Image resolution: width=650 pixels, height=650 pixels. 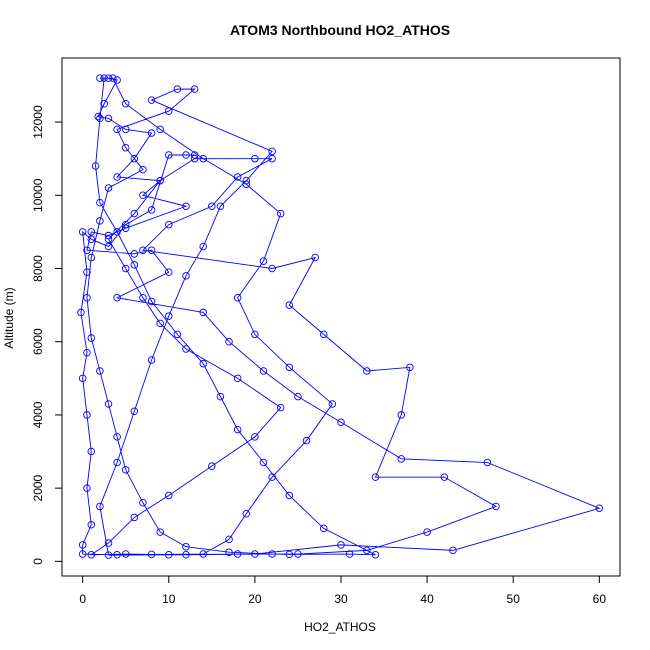 What do you see at coordinates (82, 599) in the screenshot?
I see `x-tick-label: 0` at bounding box center [82, 599].